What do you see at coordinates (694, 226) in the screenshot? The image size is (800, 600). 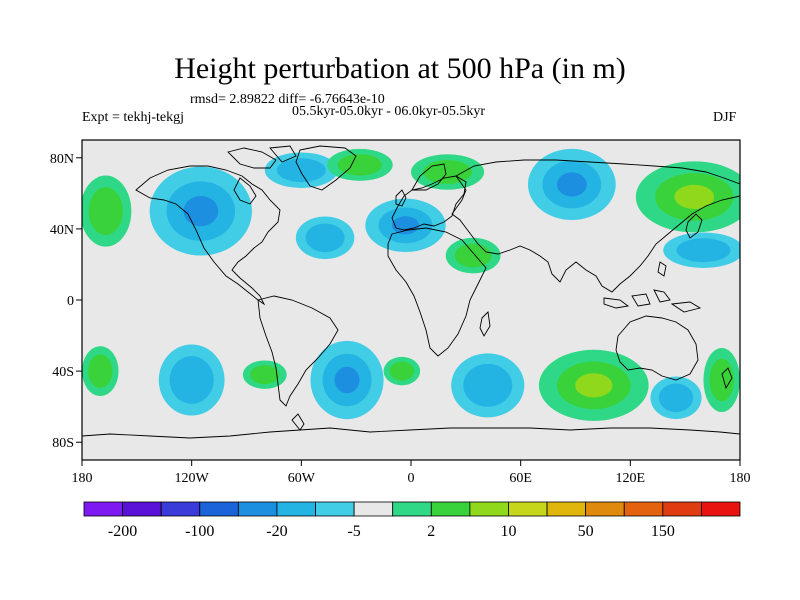 I see `coastline-japan` at bounding box center [694, 226].